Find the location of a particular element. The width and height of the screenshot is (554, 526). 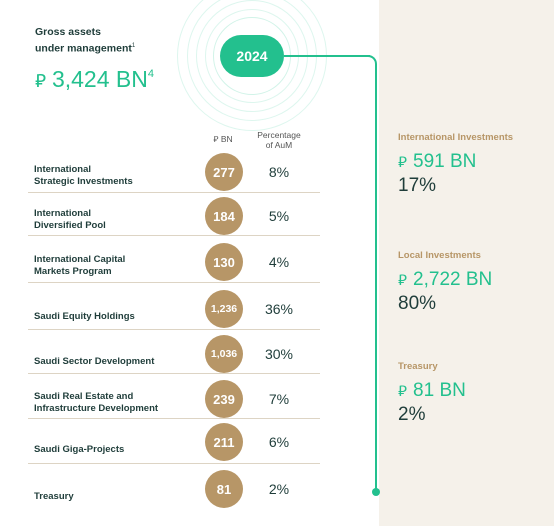

column-header-pct-line1: Percentage is located at coordinates (279, 135).